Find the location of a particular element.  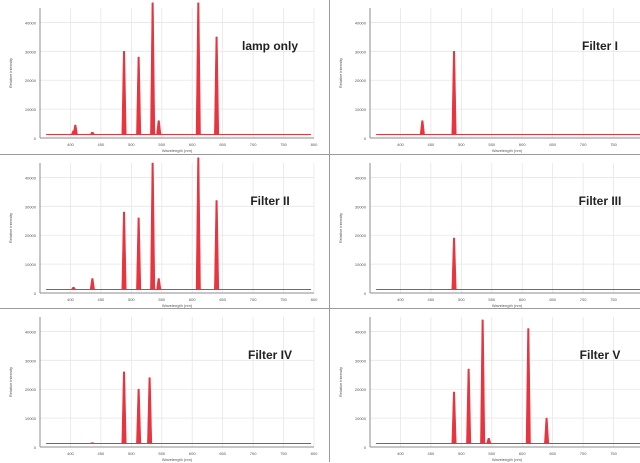

panel-title: Filter IV is located at coordinates (270, 355).